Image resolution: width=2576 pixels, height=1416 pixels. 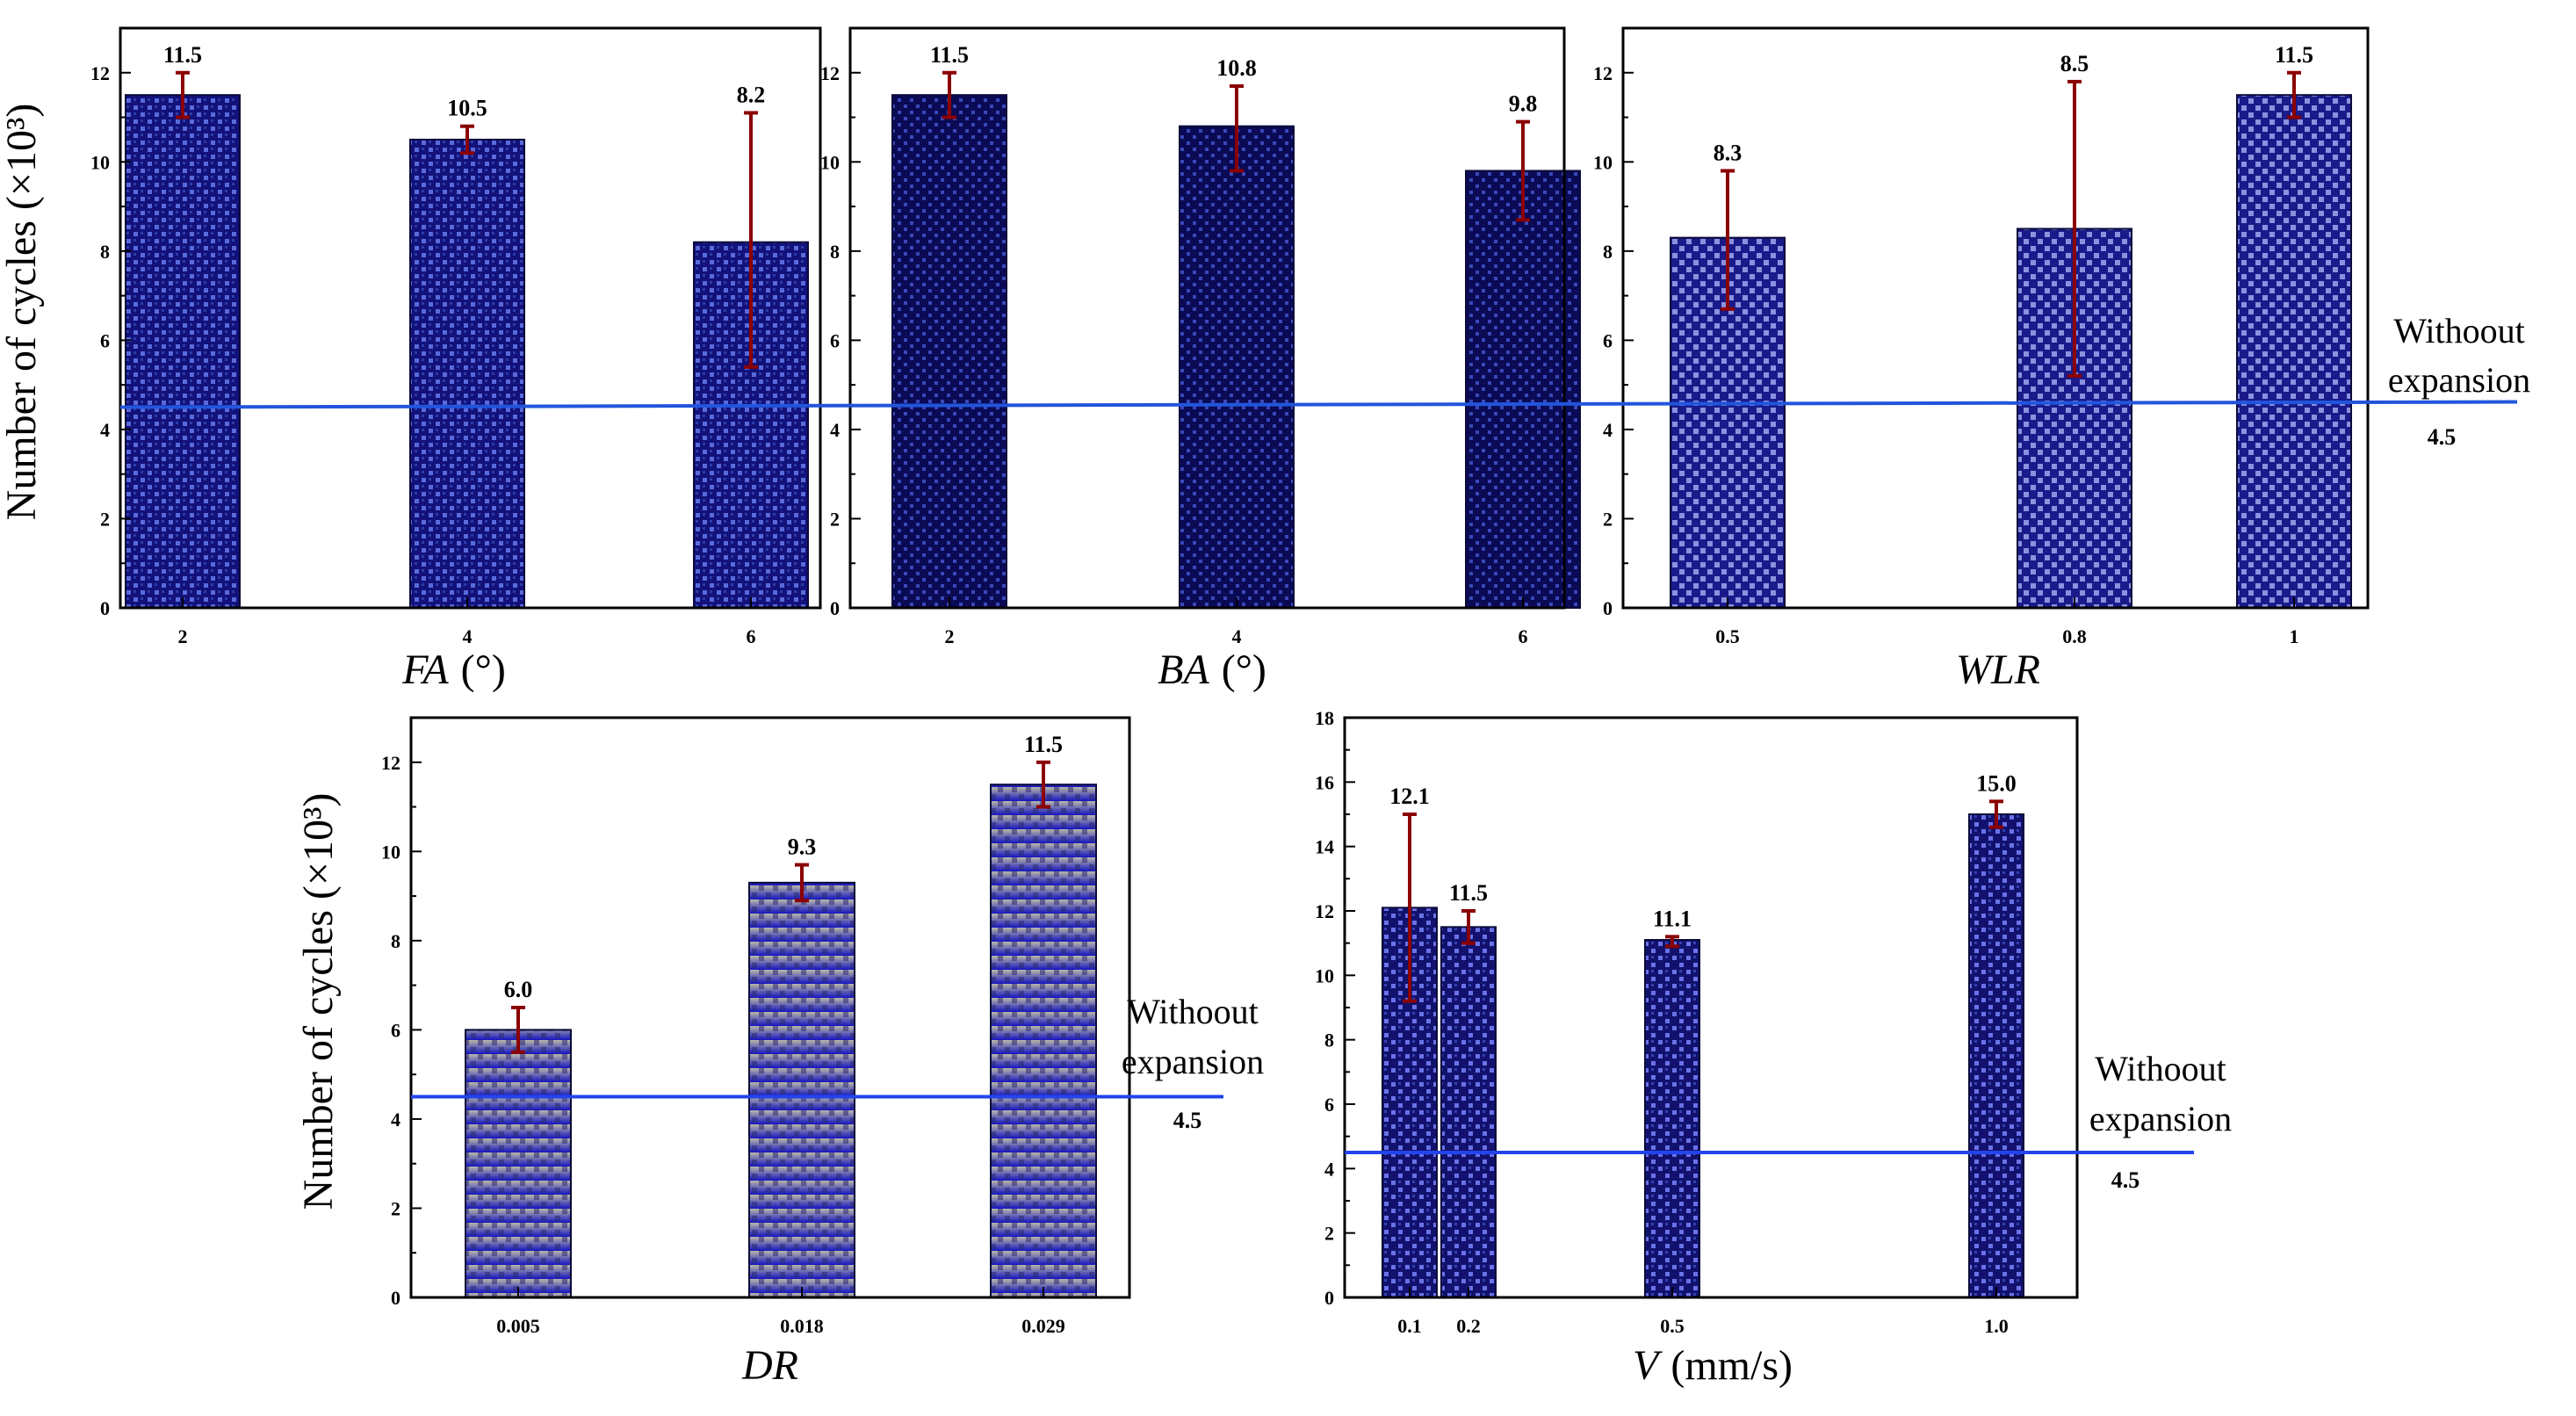 What do you see at coordinates (483, 670) in the screenshot?
I see `x-axis-unit: (°)` at bounding box center [483, 670].